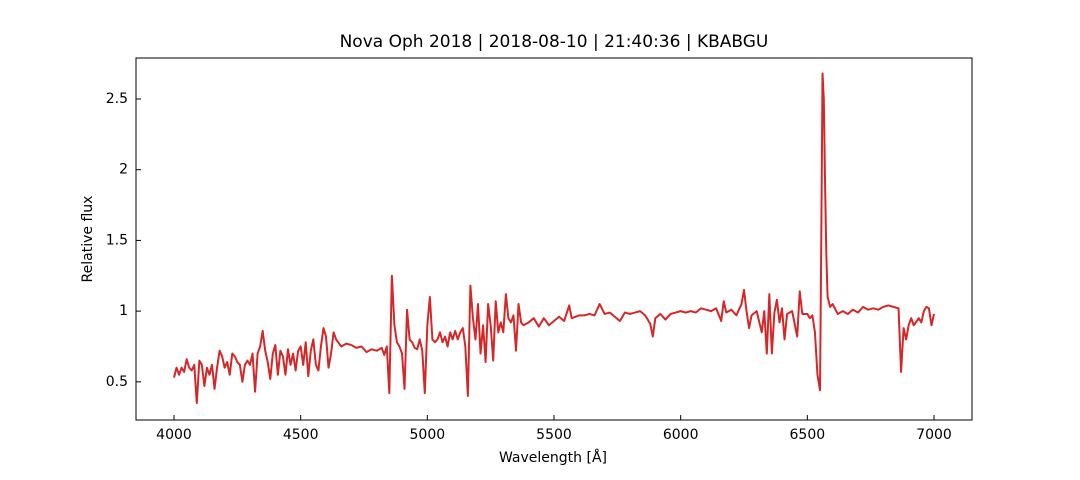 The image size is (1080, 480). What do you see at coordinates (934, 435) in the screenshot?
I see `x-tick-label: 7000` at bounding box center [934, 435].